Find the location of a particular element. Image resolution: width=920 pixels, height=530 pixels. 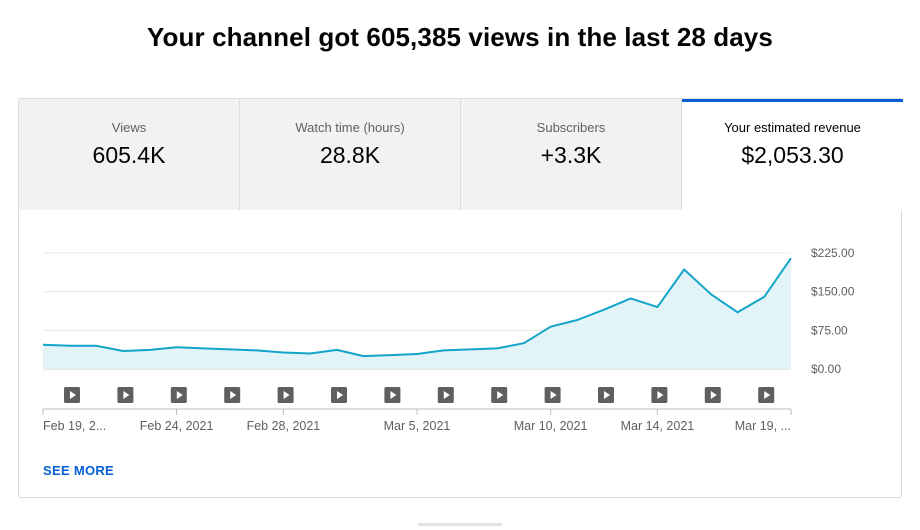

tab-label: Subscribers is located at coordinates (571, 127).